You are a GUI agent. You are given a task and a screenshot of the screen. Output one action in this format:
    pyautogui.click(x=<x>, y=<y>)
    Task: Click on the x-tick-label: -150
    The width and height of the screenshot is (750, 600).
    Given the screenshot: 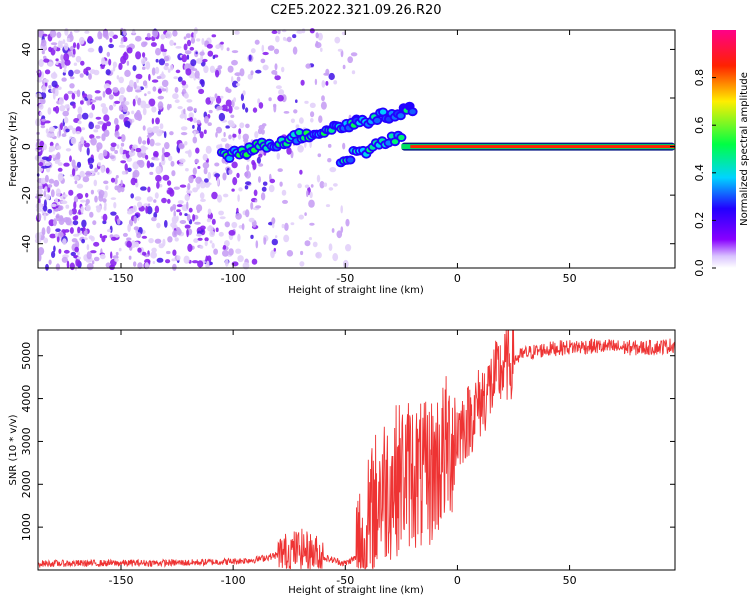 What is the action you would take?
    pyautogui.click(x=121, y=580)
    